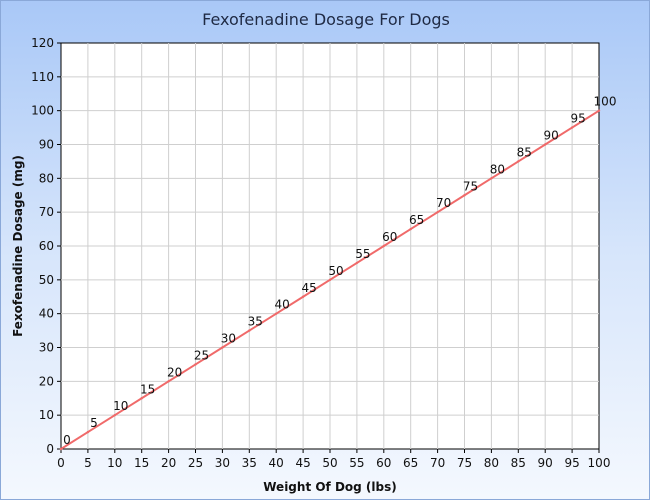  What do you see at coordinates (46, 246) in the screenshot?
I see `y-tick-label: 60` at bounding box center [46, 246].